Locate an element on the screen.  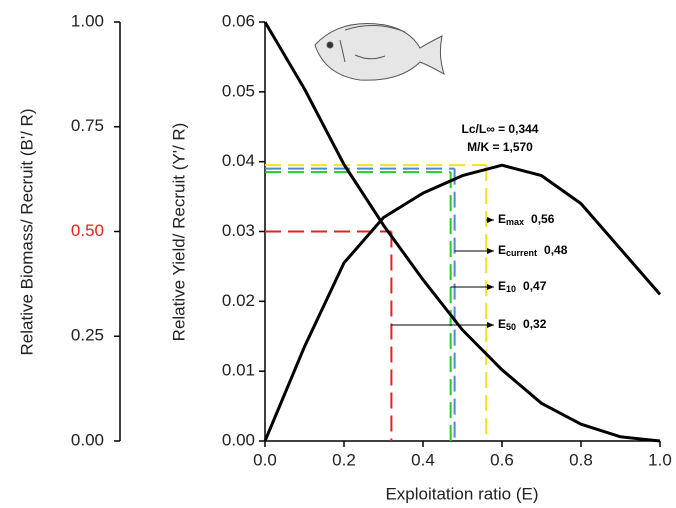
y2-tick-label: 0.25 is located at coordinates (87, 335).